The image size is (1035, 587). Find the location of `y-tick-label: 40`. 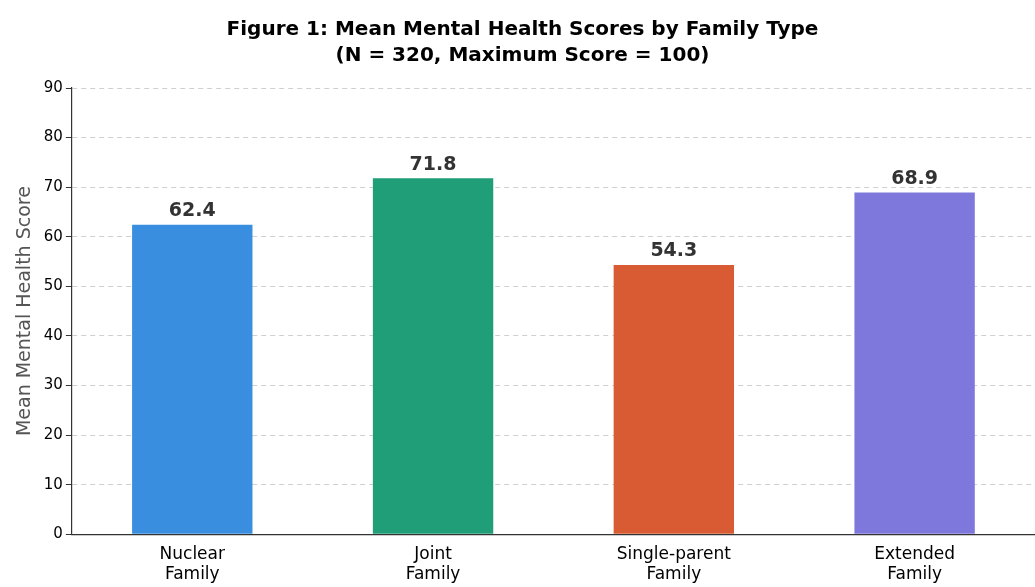

y-tick-label: 40 is located at coordinates (53, 334).